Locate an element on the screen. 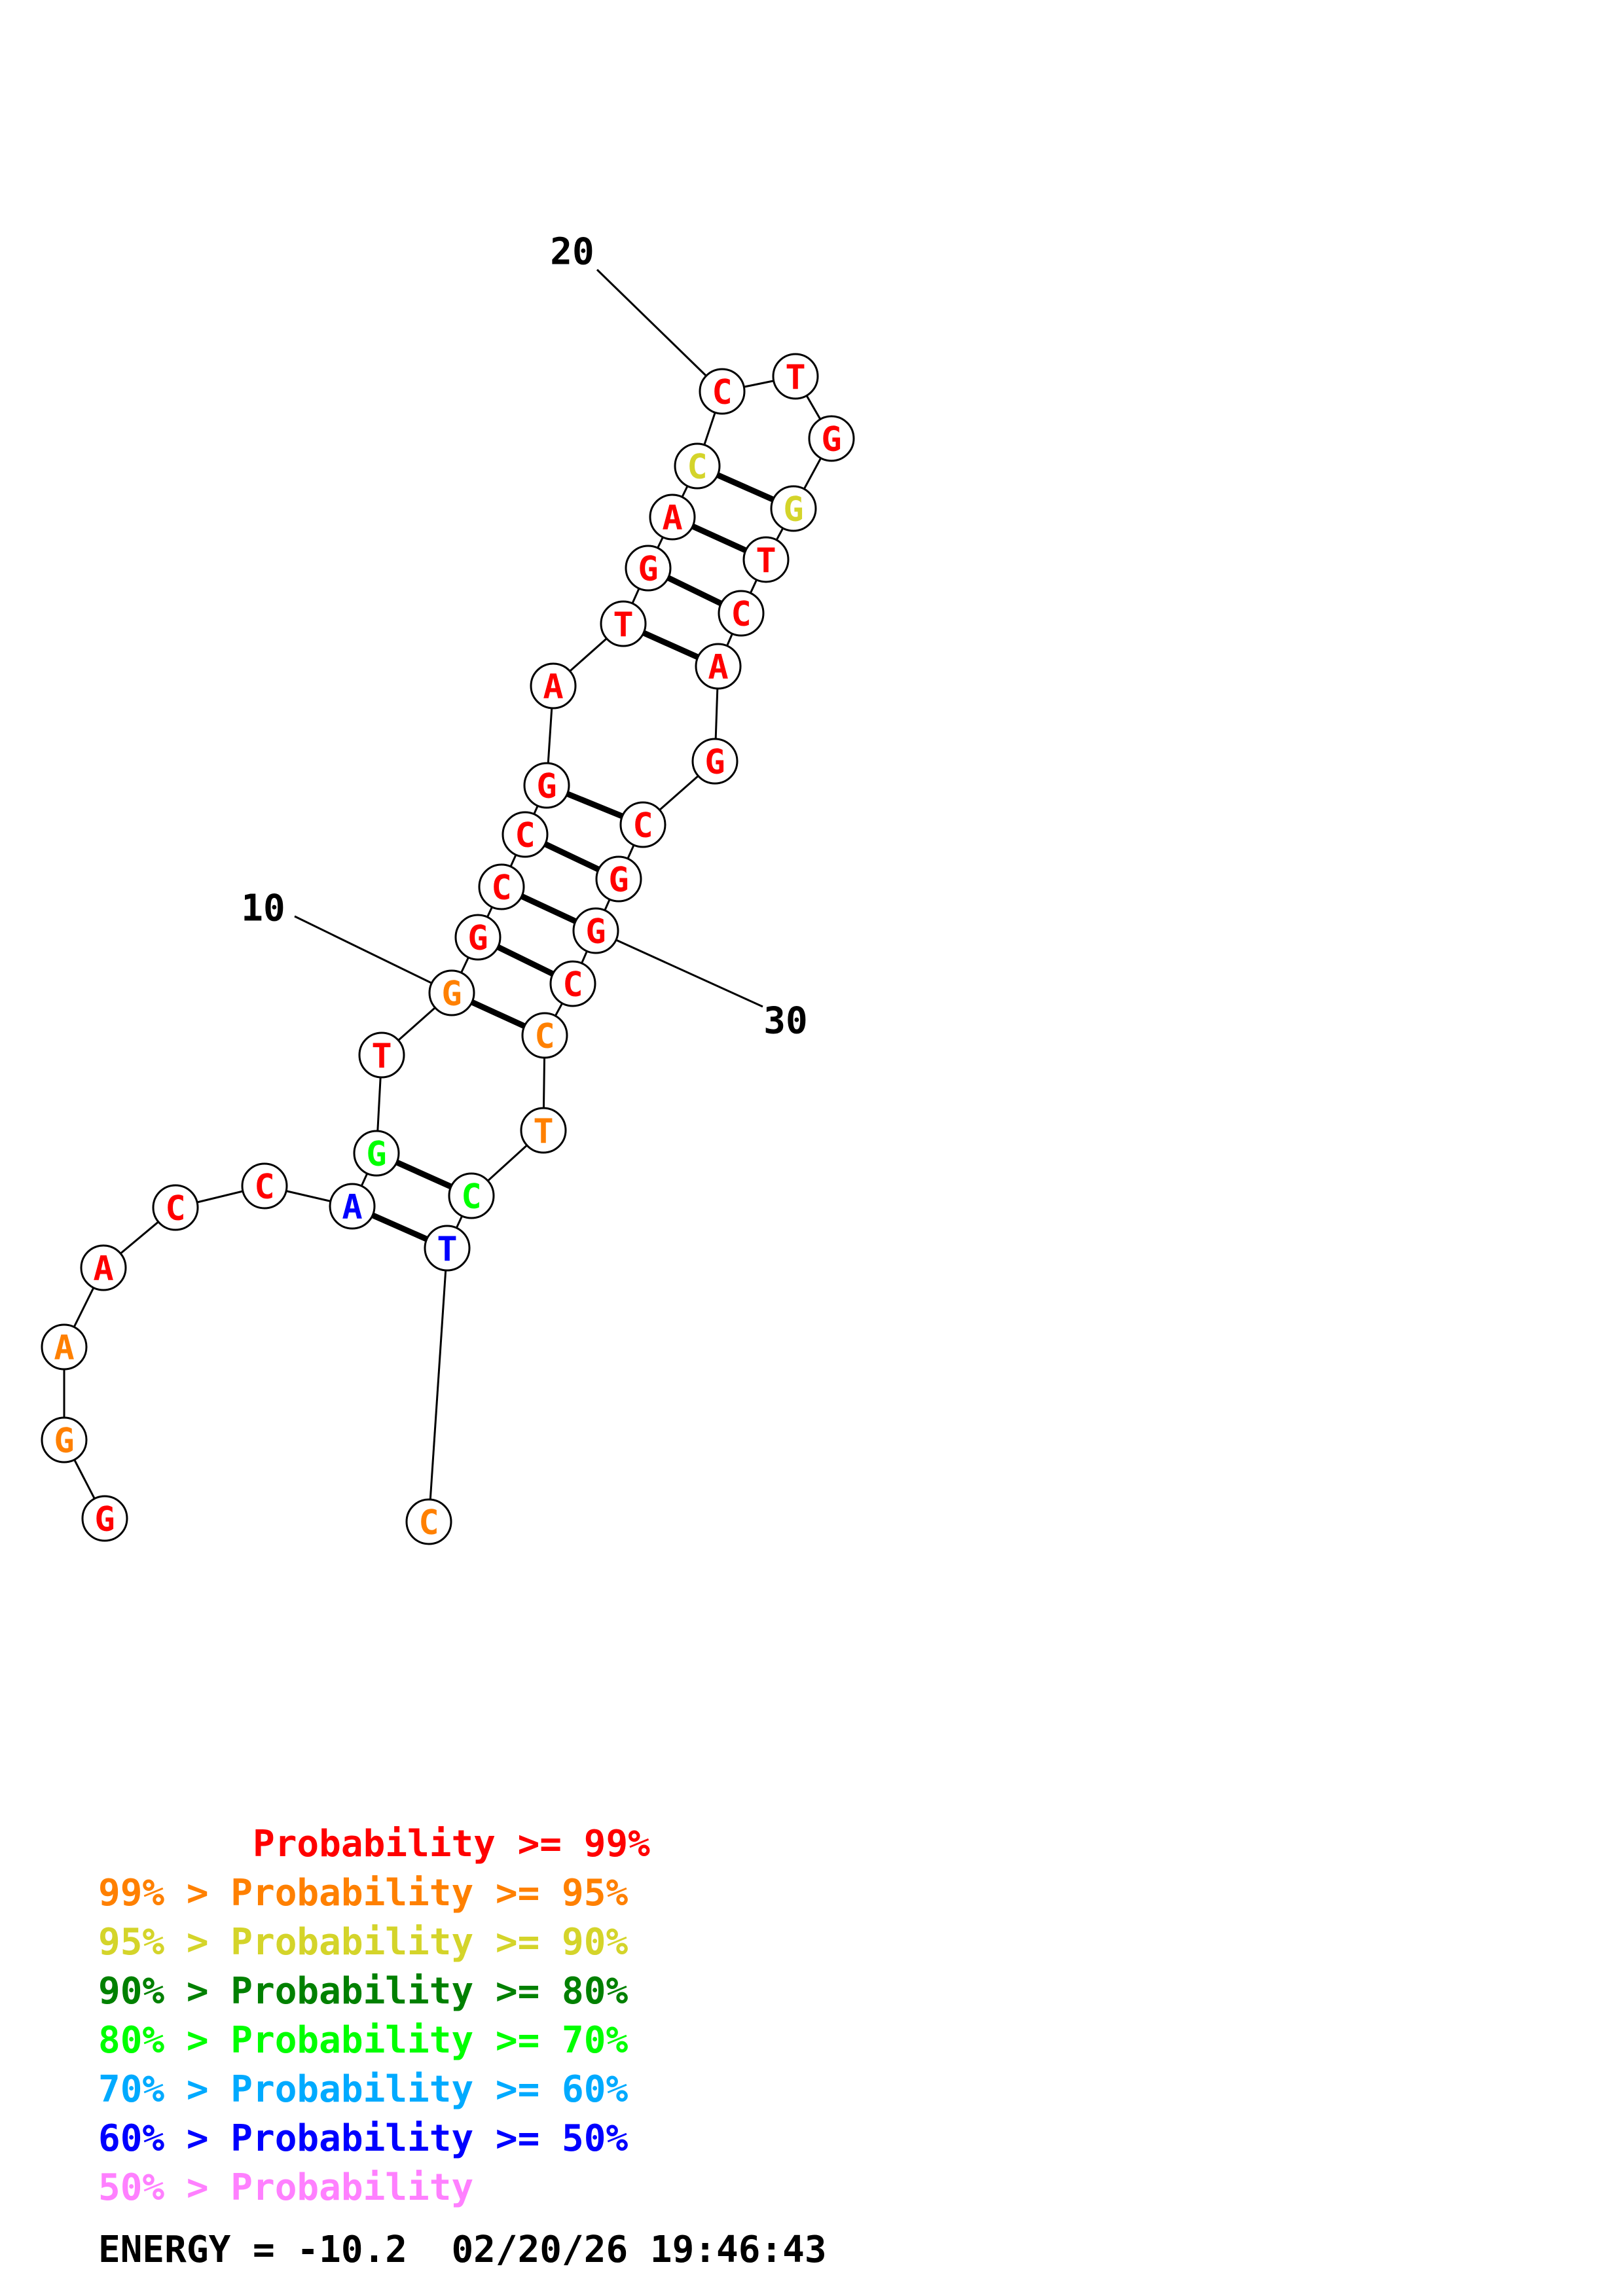 The height and width of the screenshot is (2296, 1623). nucleotide-8: G is located at coordinates (376, 1153).